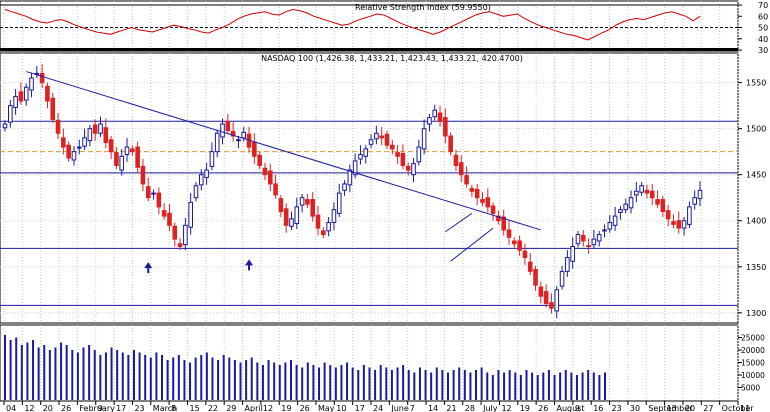  I want to click on x-tick-label: 27, so click(708, 408).